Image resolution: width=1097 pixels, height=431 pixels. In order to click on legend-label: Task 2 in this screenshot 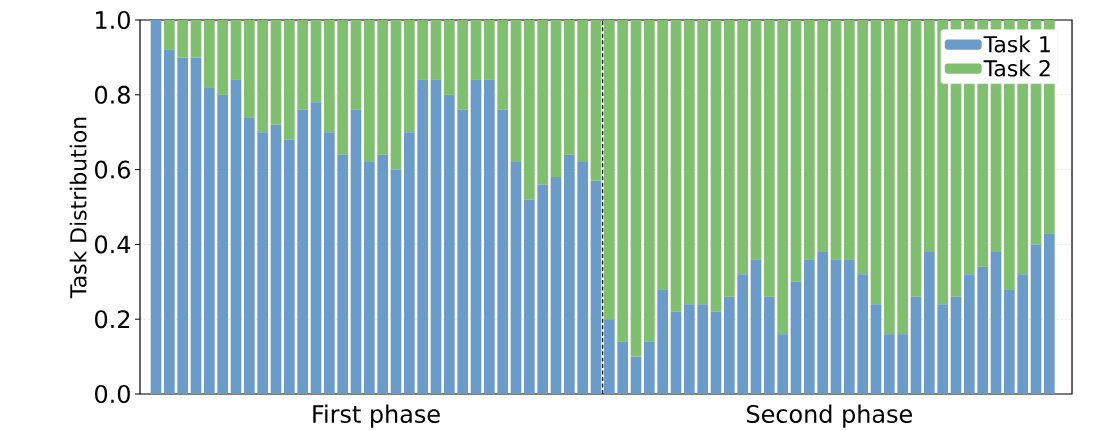, I will do `click(1016, 68)`.